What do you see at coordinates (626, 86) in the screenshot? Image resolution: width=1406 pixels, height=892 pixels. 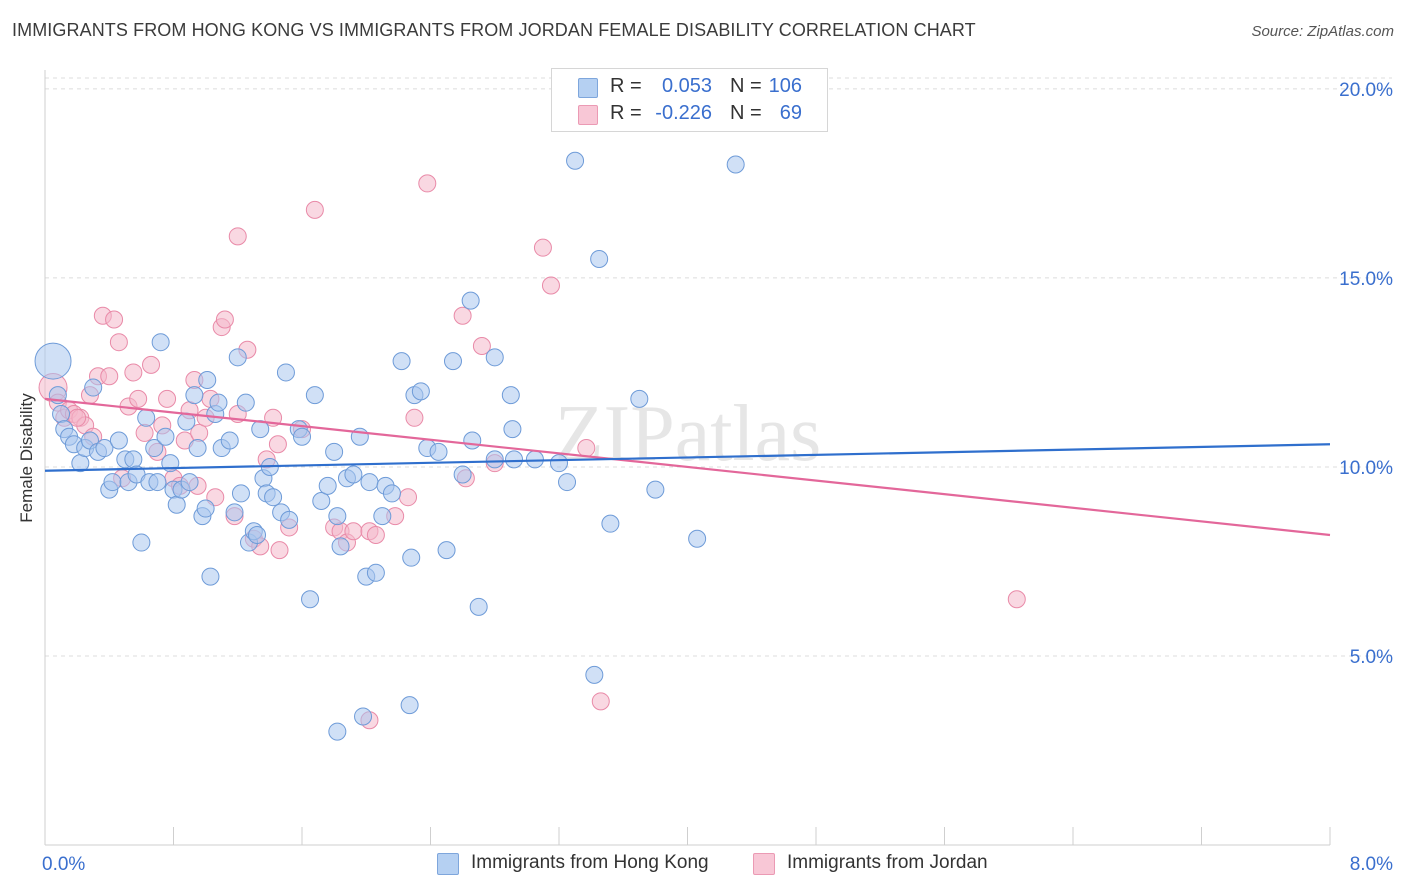 I see `hk-r-label: R =` at bounding box center [626, 86].